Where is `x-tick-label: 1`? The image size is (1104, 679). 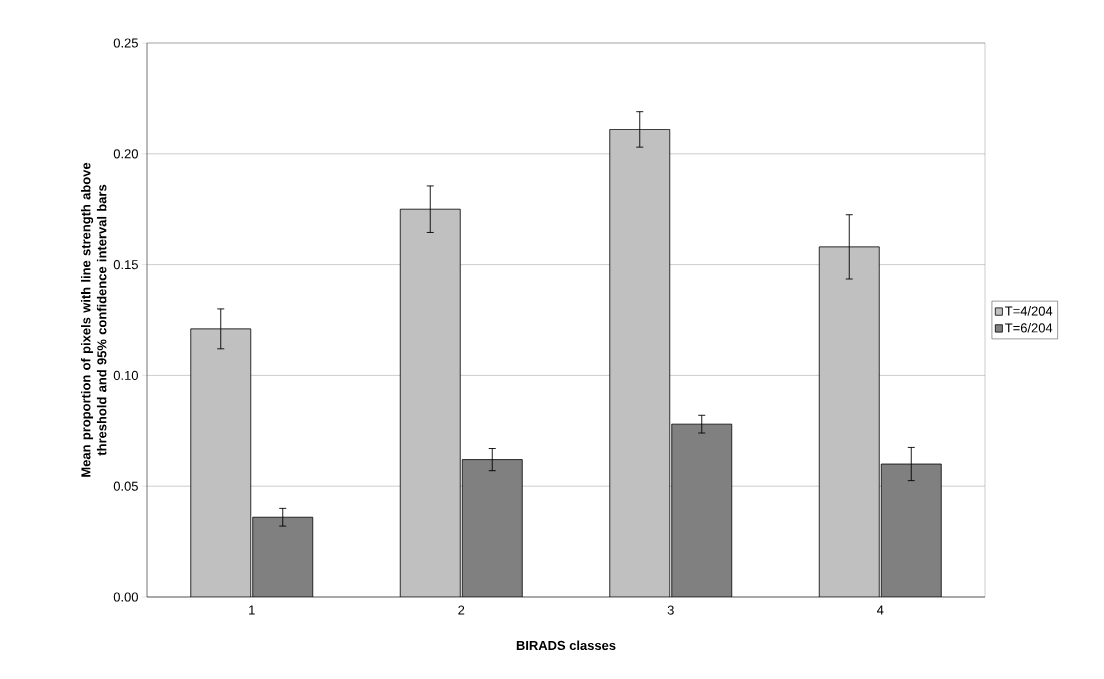
x-tick-label: 1 is located at coordinates (252, 610).